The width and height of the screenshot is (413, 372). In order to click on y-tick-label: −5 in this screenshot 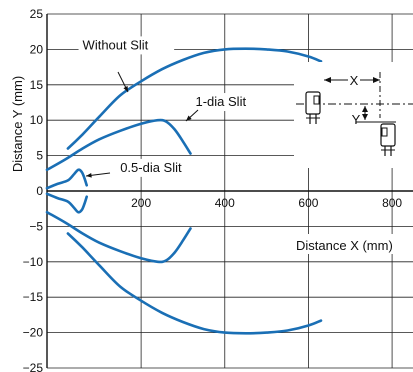, I will do `click(36, 226)`.